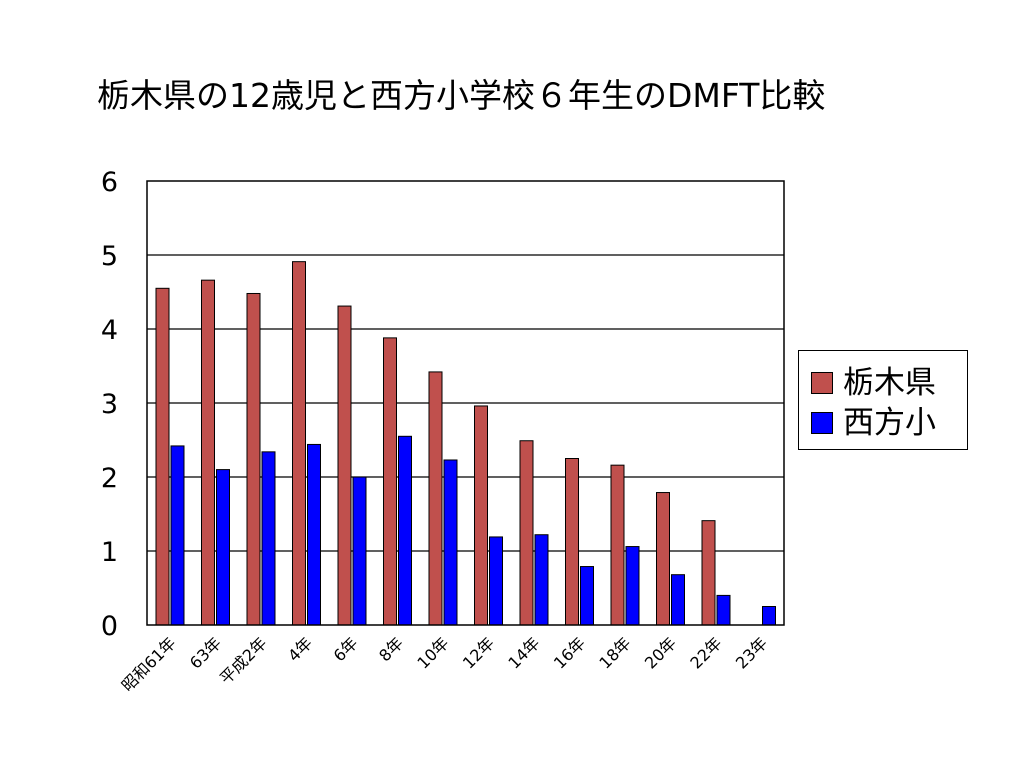 The image size is (1024, 768). I want to click on x-tick-label: 12年, so click(478, 652).